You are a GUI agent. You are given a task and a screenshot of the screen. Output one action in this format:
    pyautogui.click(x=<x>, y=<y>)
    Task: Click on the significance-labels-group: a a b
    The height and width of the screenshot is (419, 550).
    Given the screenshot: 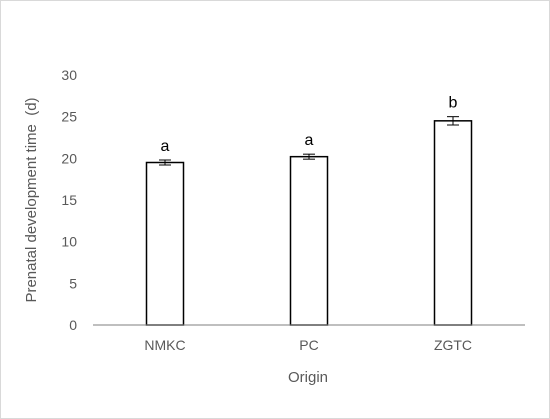 What is the action you would take?
    pyautogui.click(x=309, y=125)
    